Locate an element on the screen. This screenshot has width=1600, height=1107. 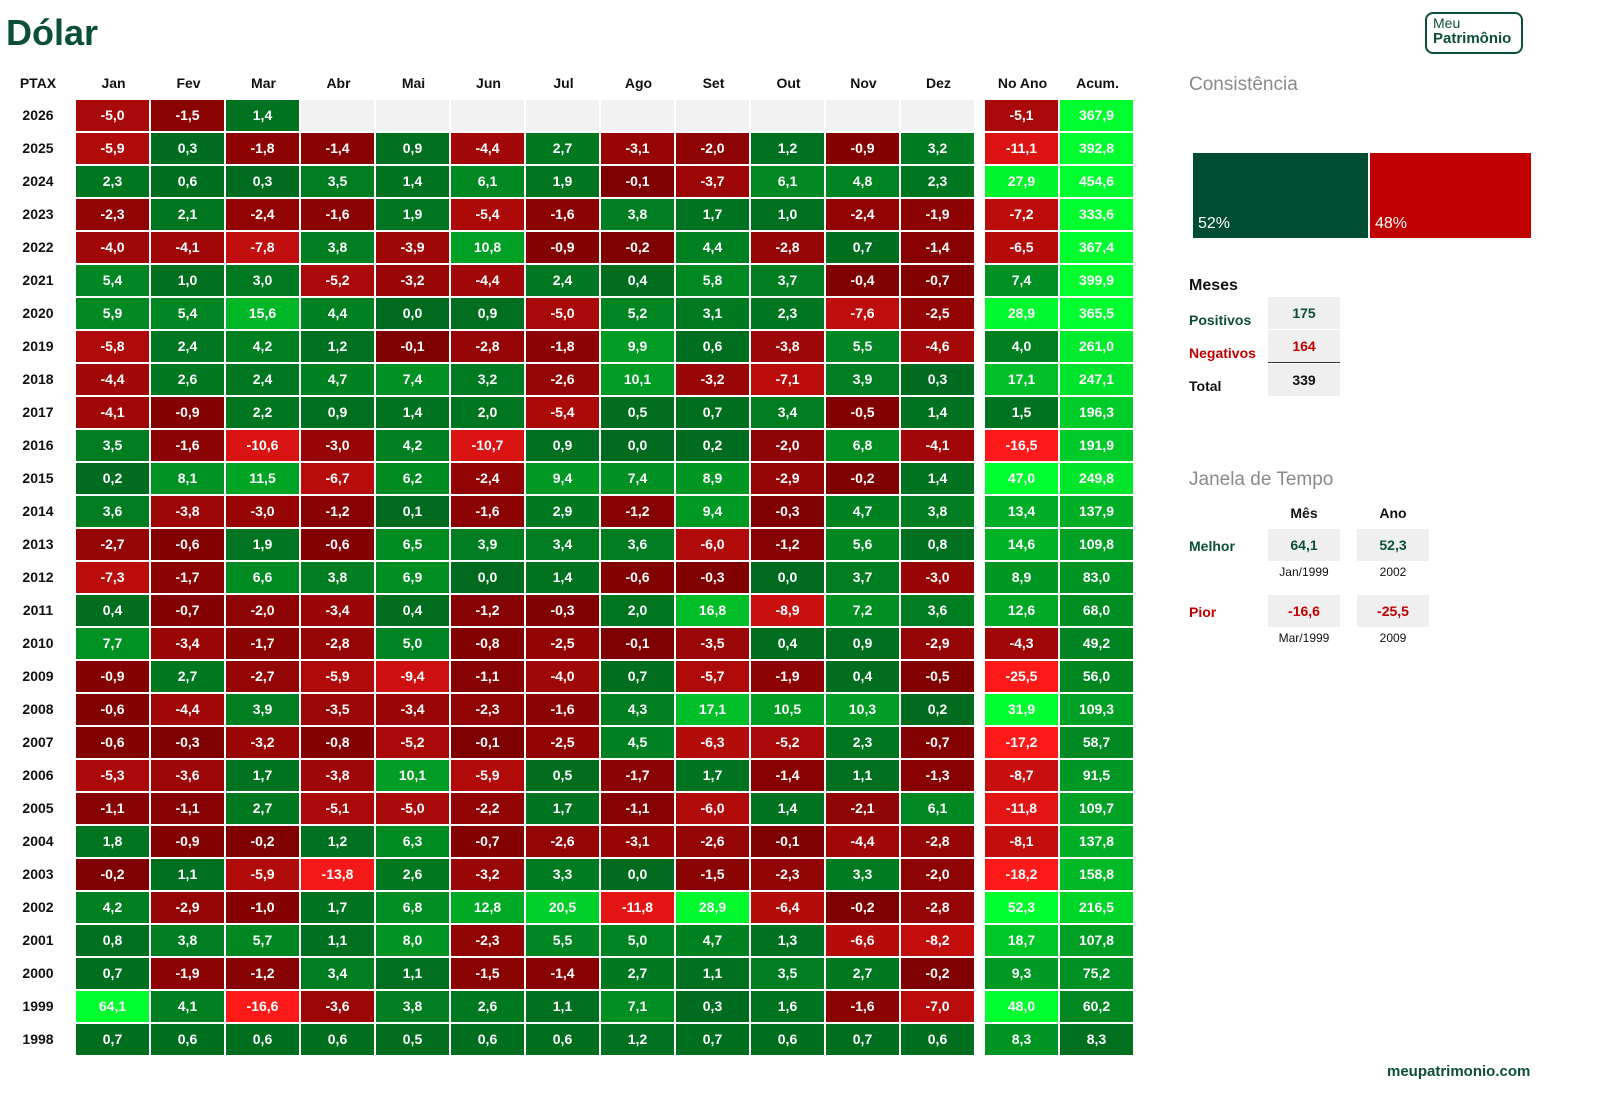
heatmap-cell: 64,1 is located at coordinates (113, 1007).